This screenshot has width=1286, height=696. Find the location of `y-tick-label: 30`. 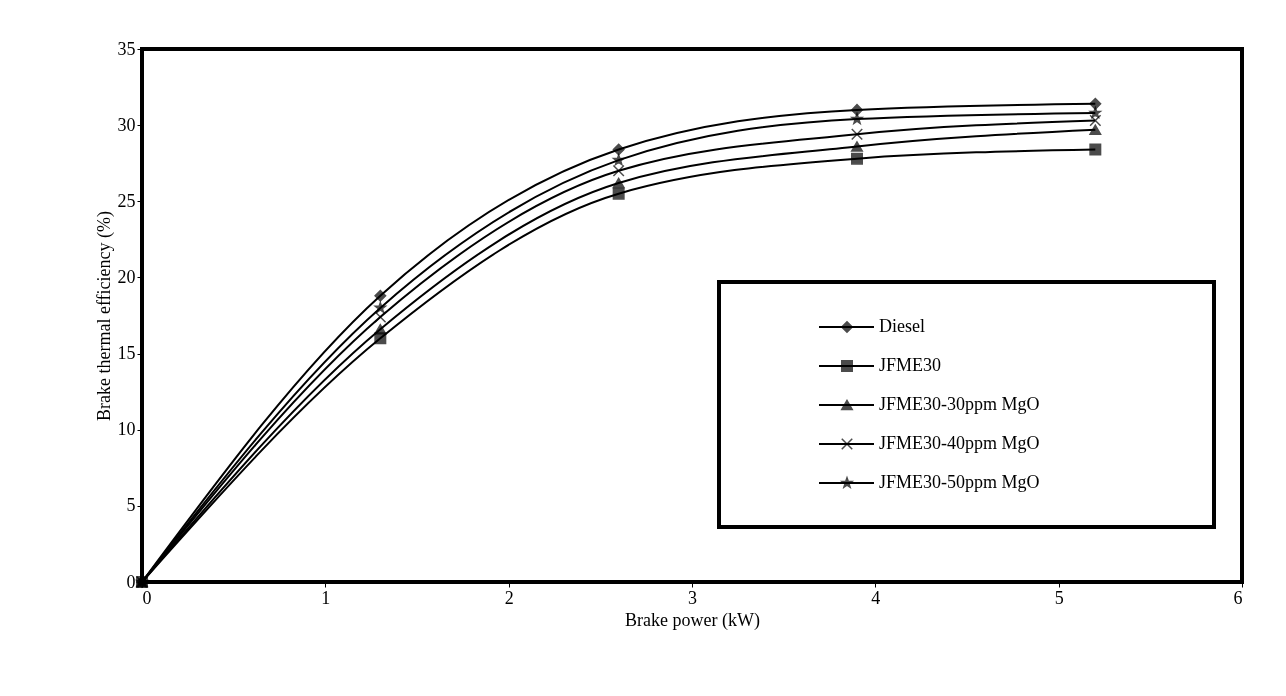

y-tick-label: 30 is located at coordinates (126, 124).